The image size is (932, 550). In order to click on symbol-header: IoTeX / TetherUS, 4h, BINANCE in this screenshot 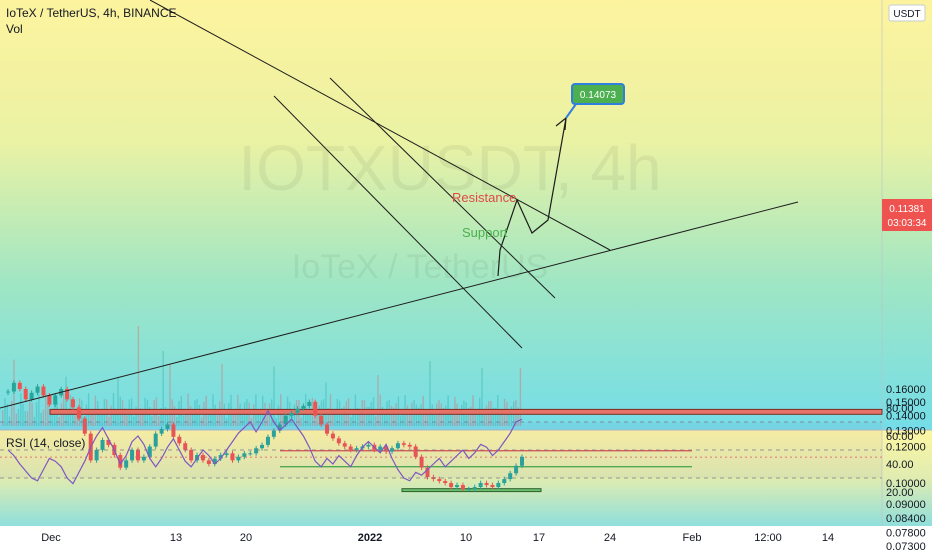, I will do `click(91, 13)`.